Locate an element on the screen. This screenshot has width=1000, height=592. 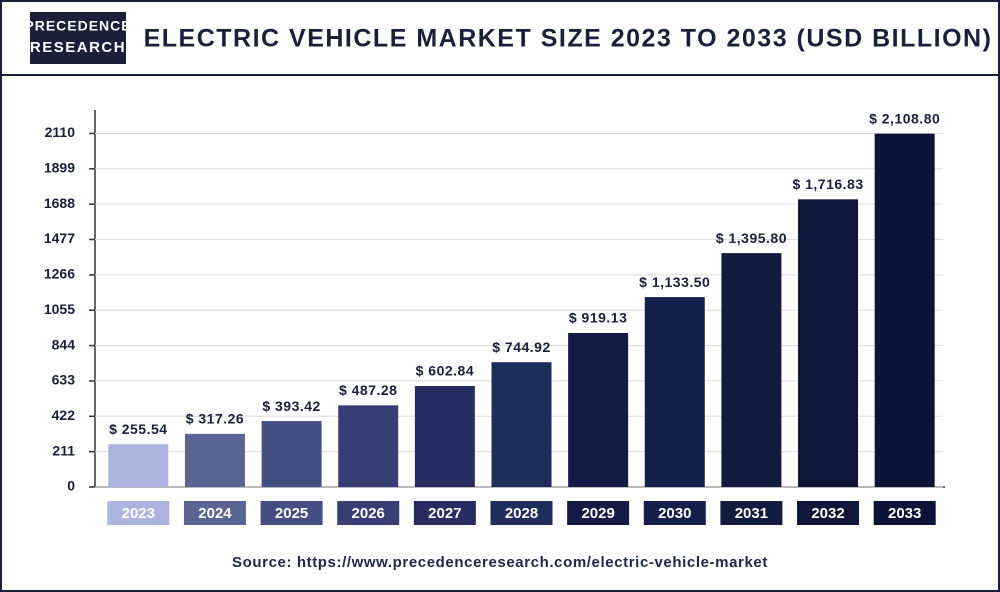
value-label: $ 602.84 is located at coordinates (445, 371).